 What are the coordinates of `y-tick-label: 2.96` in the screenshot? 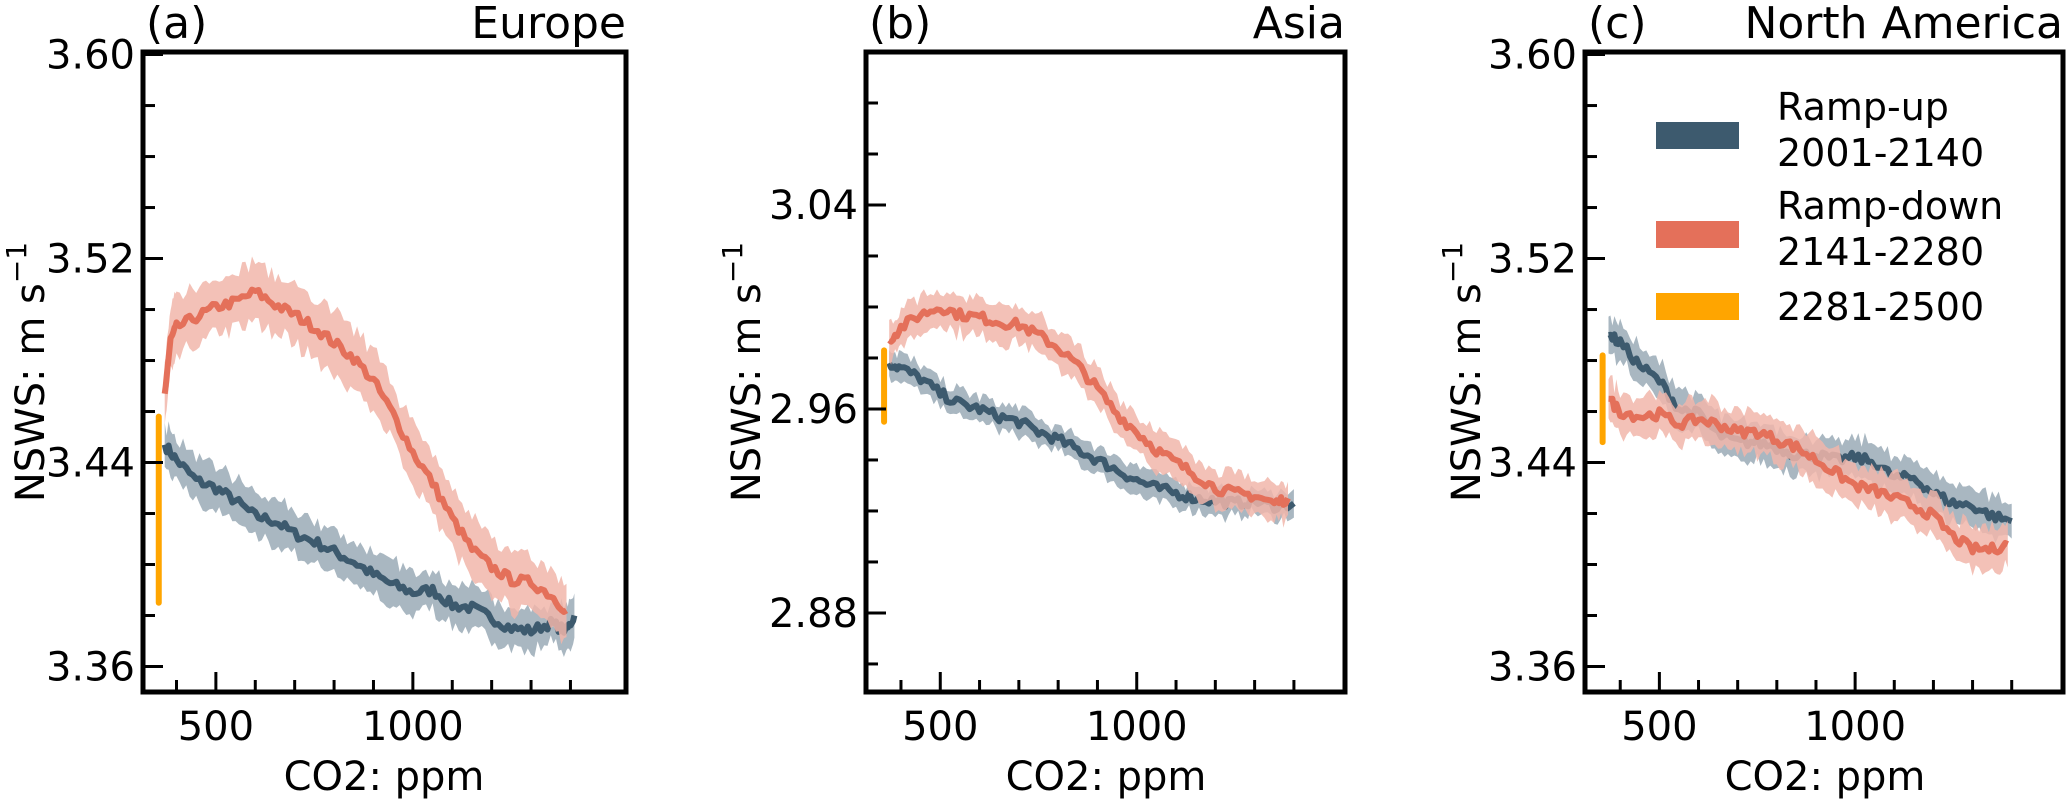 It's located at (813, 410).